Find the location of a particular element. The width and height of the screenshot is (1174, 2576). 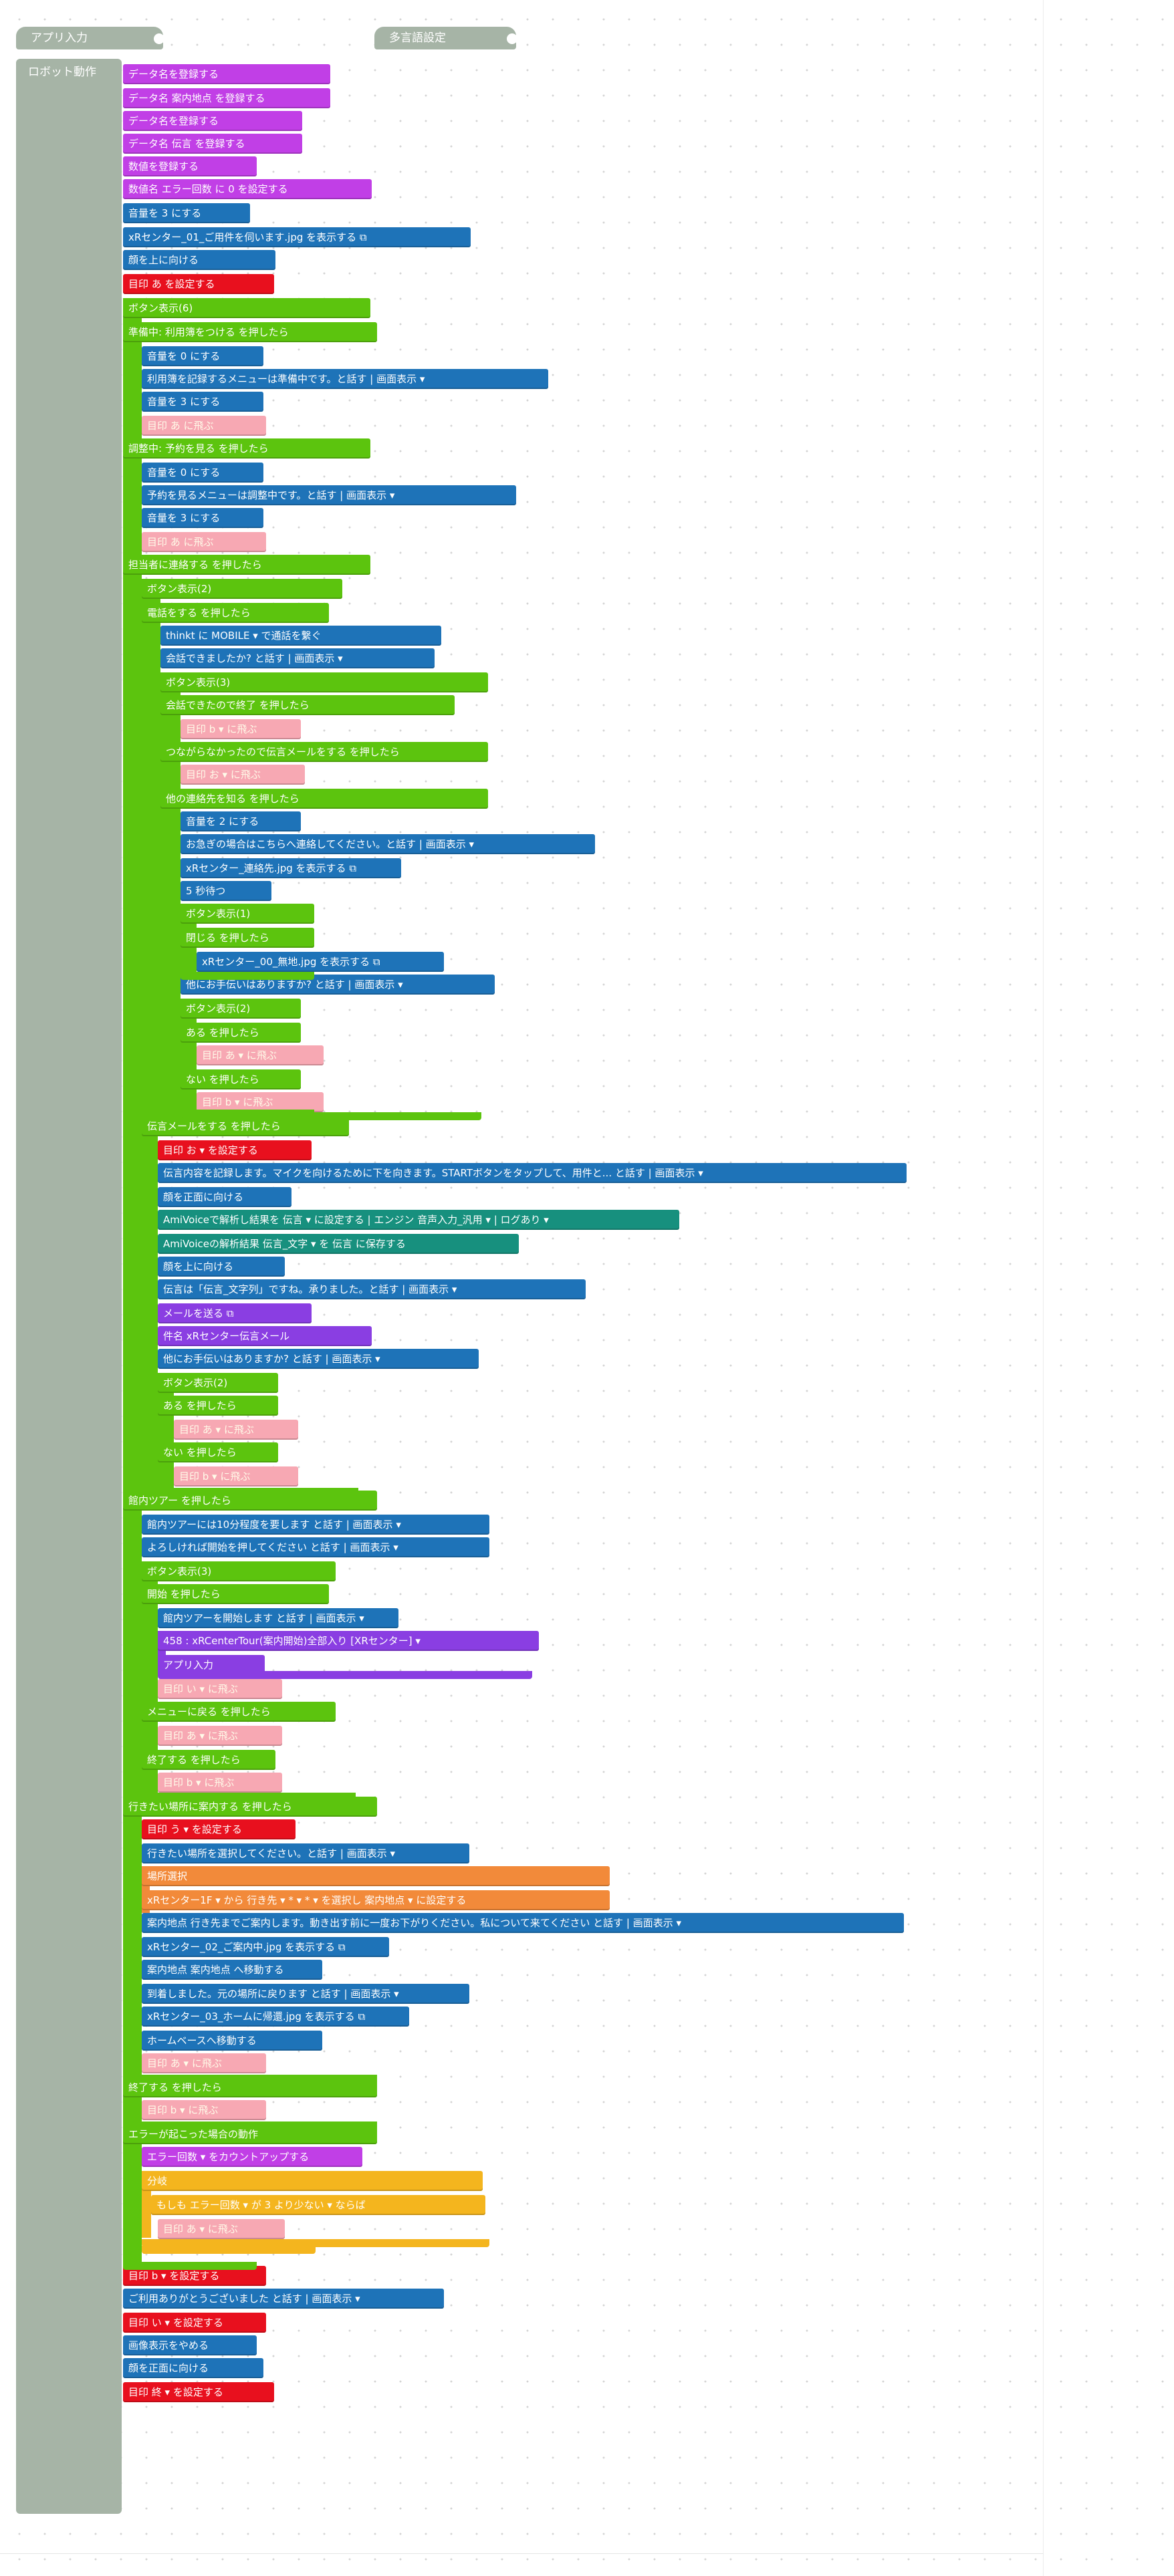

hat-block-app-input: アプリ入力 is located at coordinates (90, 38).